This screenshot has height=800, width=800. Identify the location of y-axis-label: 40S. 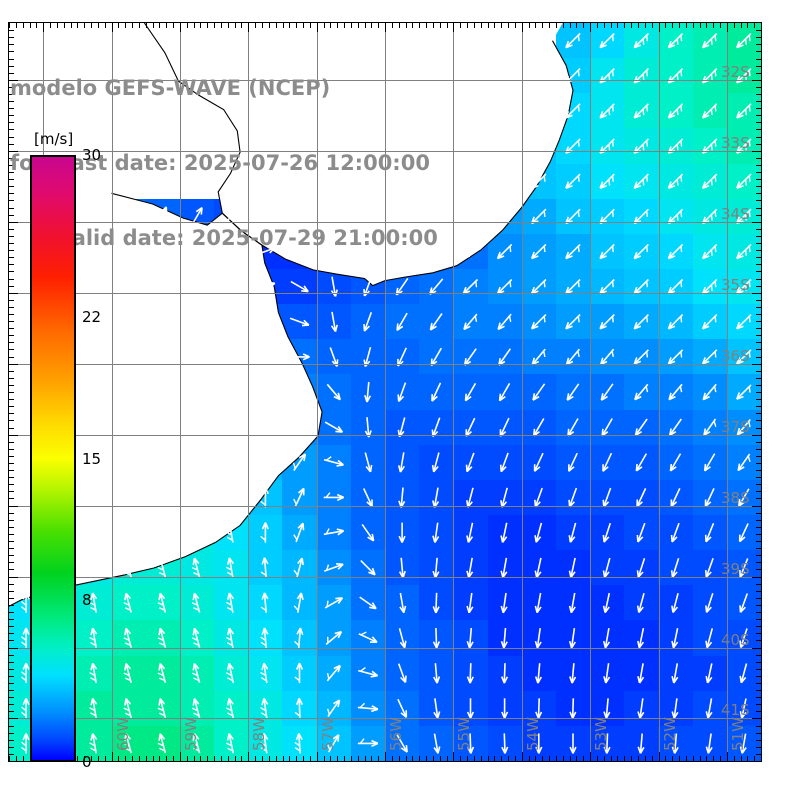
(735, 639).